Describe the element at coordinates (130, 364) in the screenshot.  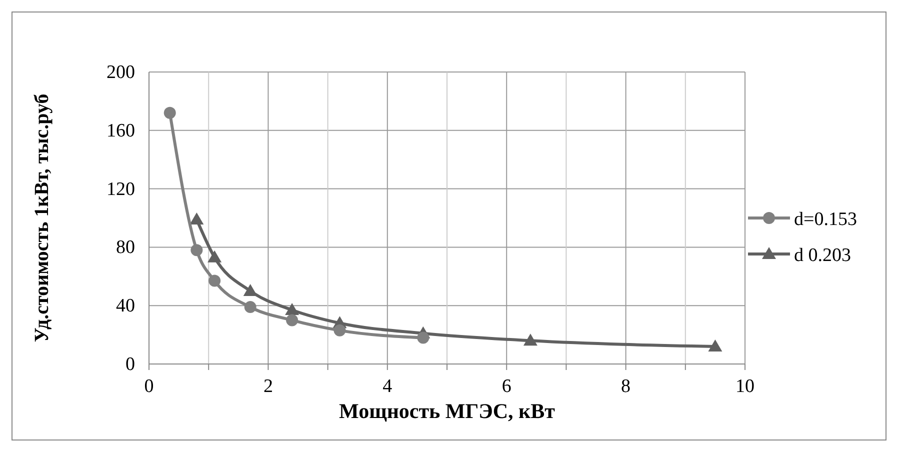
I see `y-tick-label: 0` at that location.